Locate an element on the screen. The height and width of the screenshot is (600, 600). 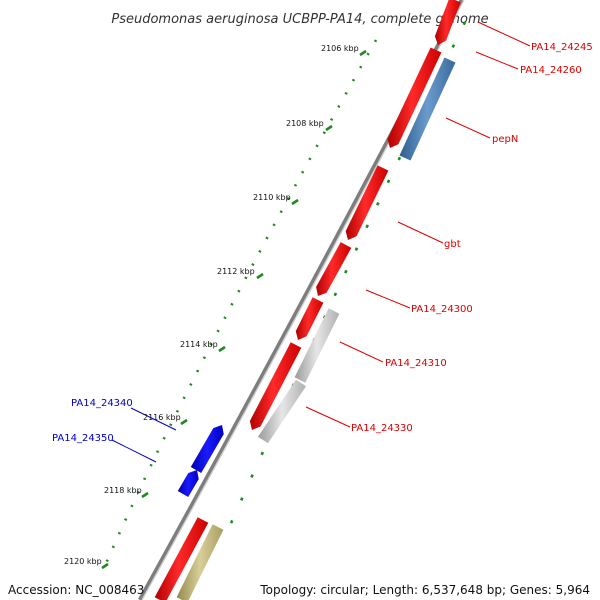
scale-tick-label: 2112 kbp is located at coordinates (236, 271).